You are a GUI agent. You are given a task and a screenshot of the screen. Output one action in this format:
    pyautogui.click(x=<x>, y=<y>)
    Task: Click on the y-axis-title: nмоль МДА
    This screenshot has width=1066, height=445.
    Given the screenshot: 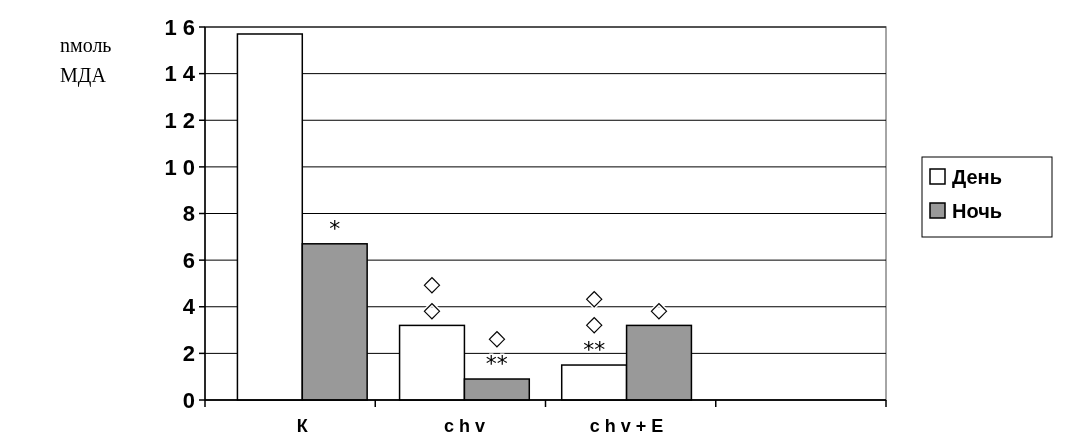 What is the action you would take?
    pyautogui.click(x=86, y=60)
    